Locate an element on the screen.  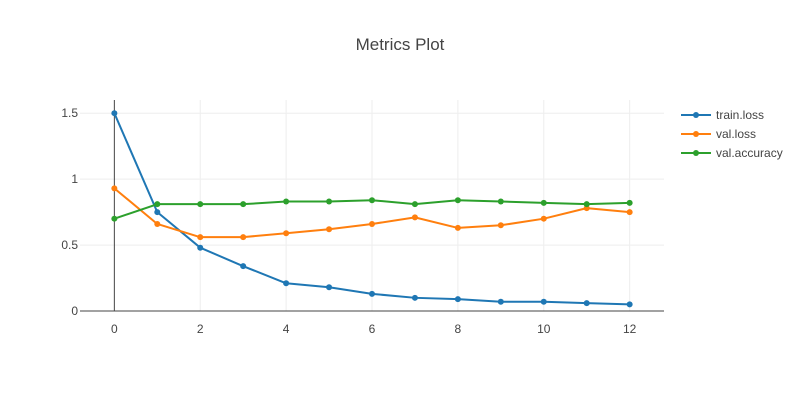
x-tick-label: 4 is located at coordinates (286, 329).